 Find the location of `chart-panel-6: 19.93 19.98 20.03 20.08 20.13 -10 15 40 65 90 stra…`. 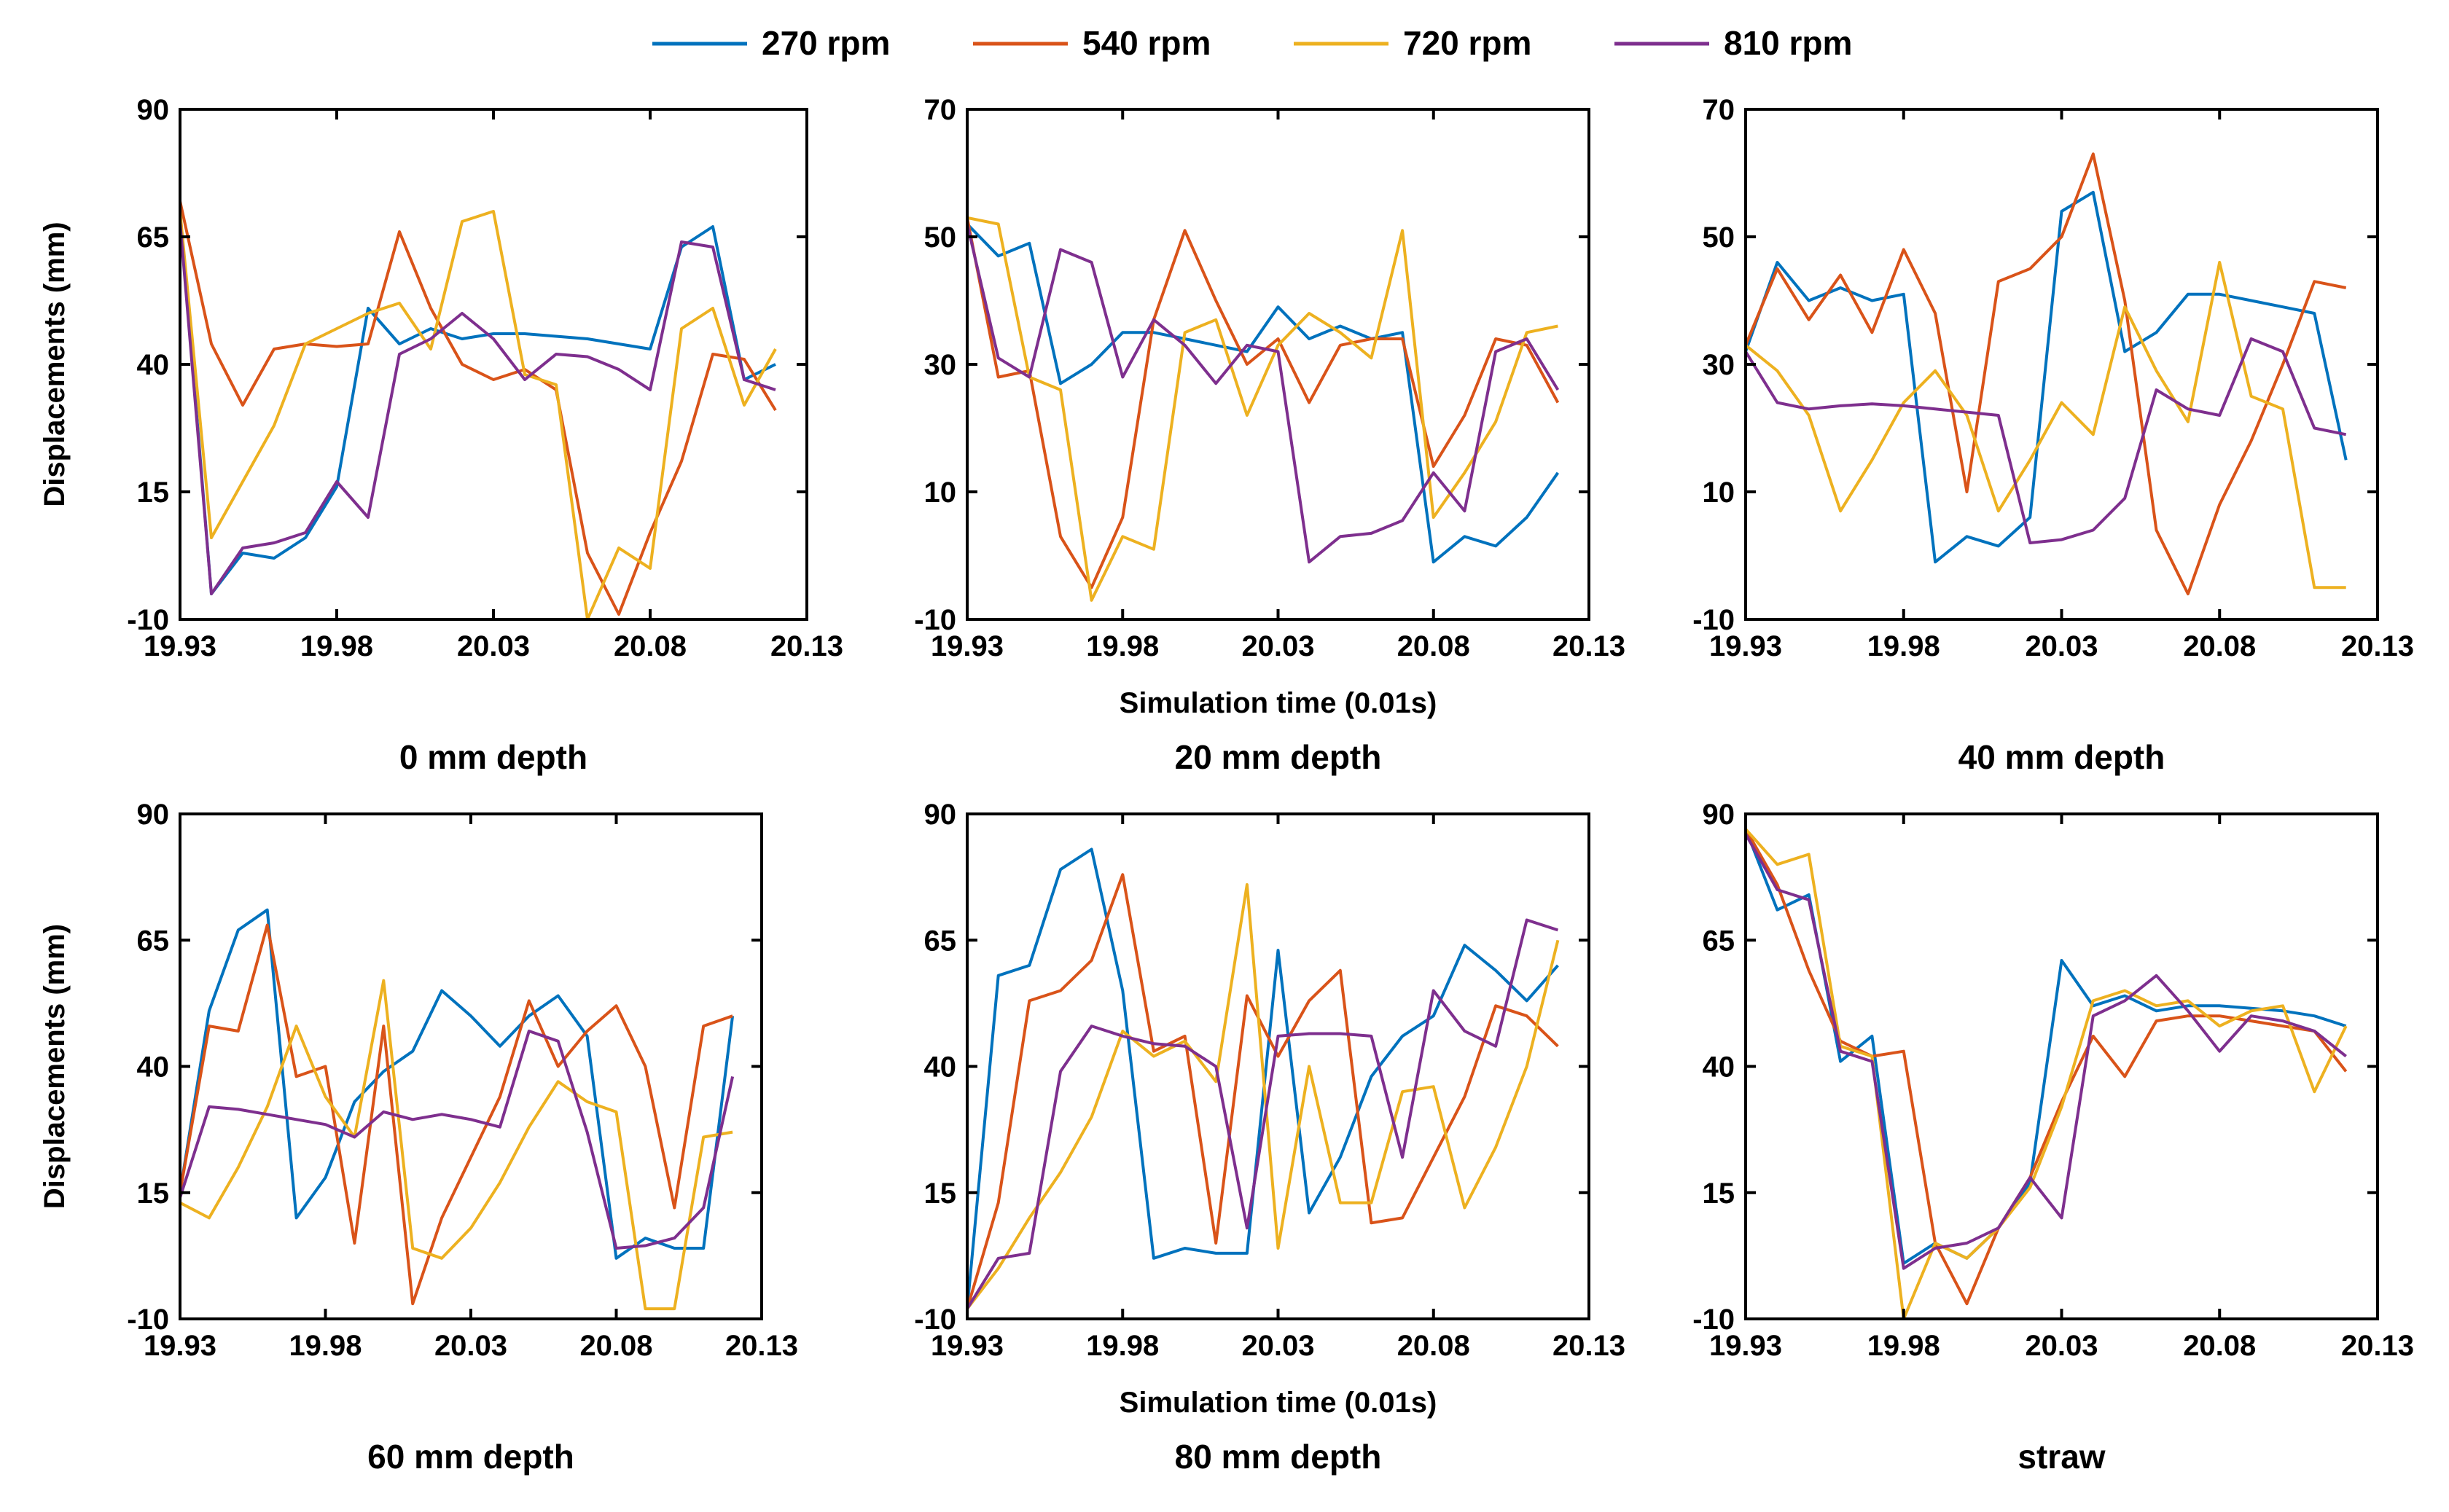

chart-panel-6: 19.93 19.98 20.03 20.08 20.13 -10 15 40 65 90 stra… is located at coordinates (2053, 1138).